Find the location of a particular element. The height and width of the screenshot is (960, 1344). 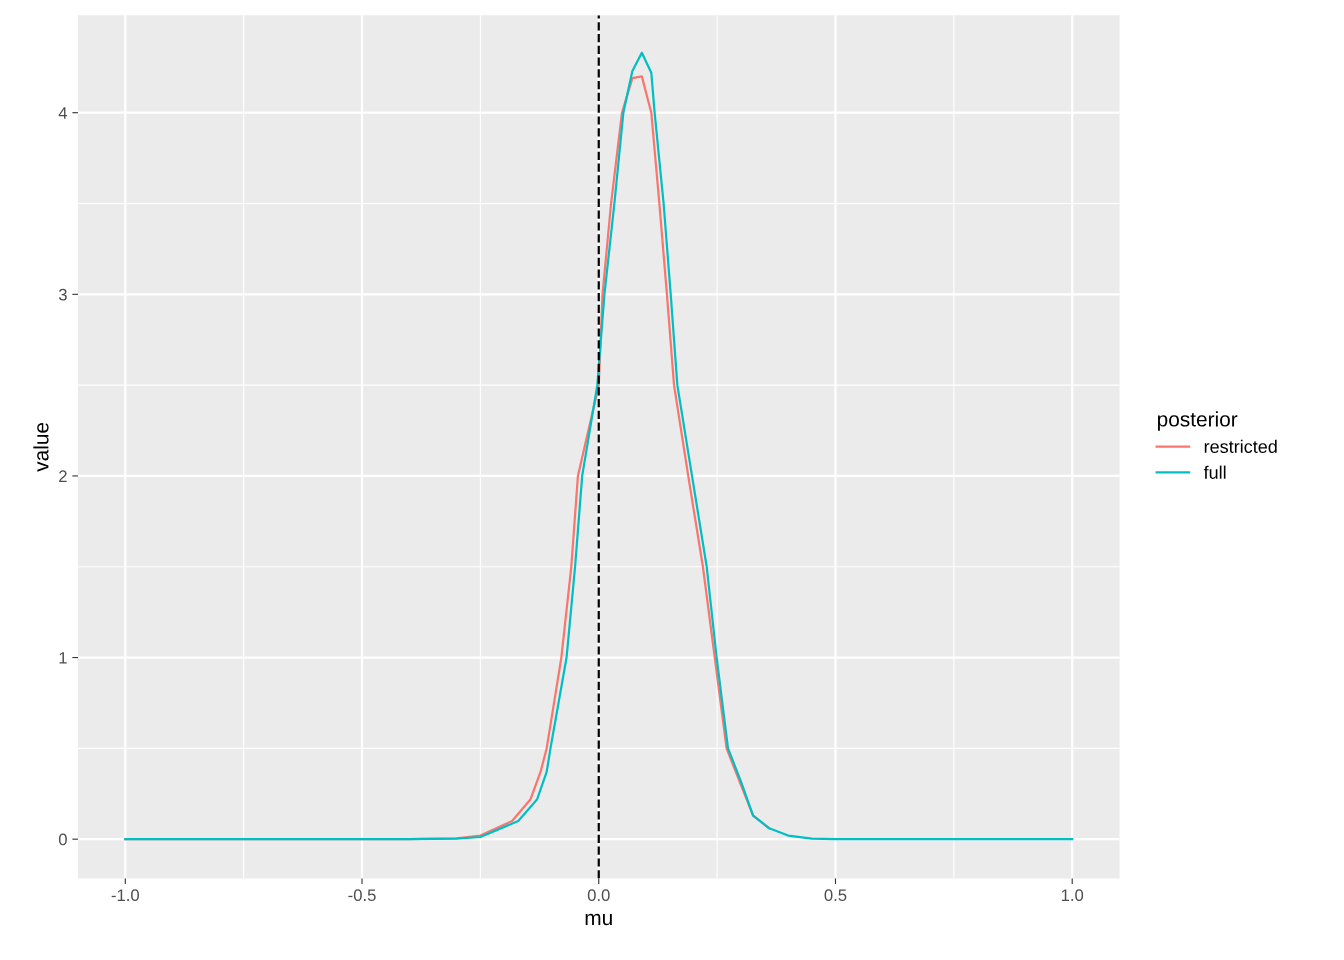

y-tick-label: 4 is located at coordinates (63, 113).